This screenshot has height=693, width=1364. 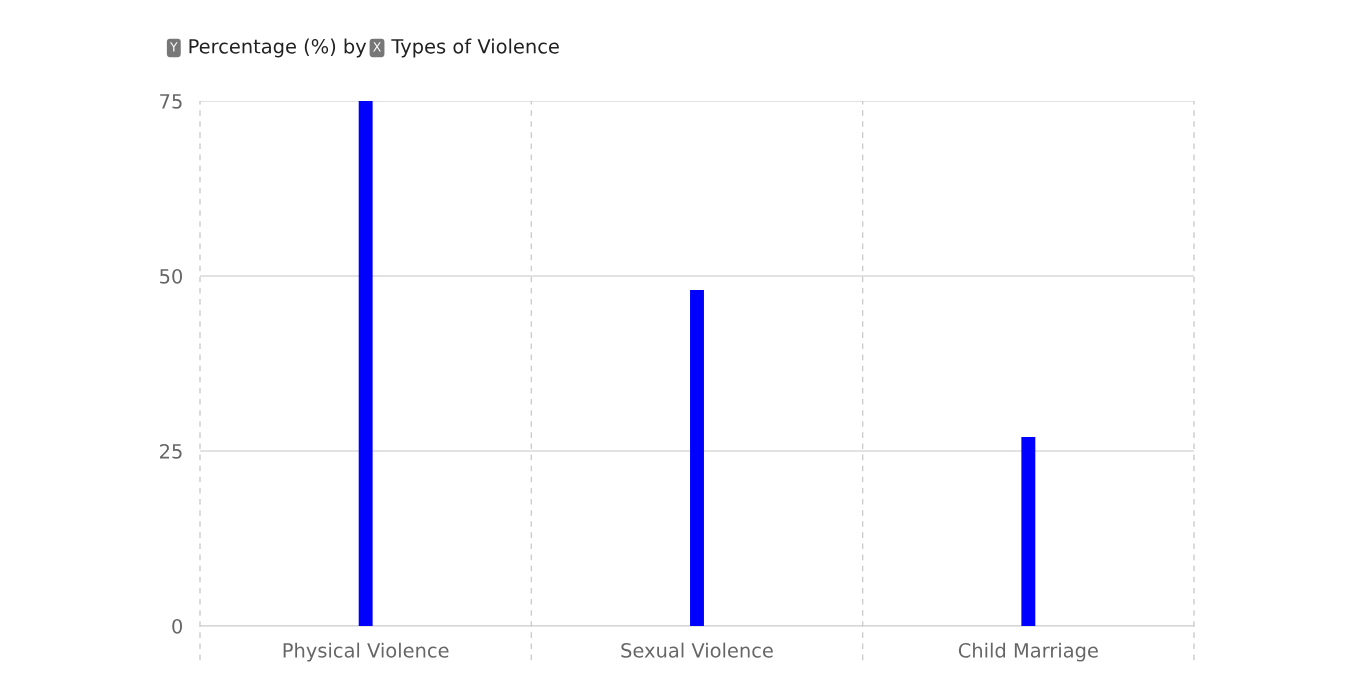 What do you see at coordinates (366, 652) in the screenshot?
I see `x-tick-label: Physical Violence` at bounding box center [366, 652].